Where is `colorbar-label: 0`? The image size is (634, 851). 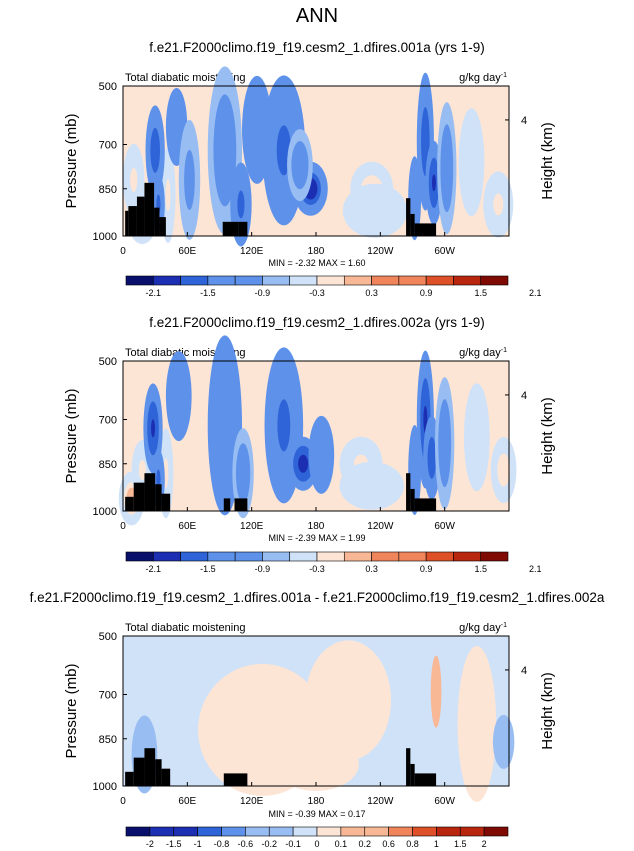
colorbar-label: 0 is located at coordinates (316, 844).